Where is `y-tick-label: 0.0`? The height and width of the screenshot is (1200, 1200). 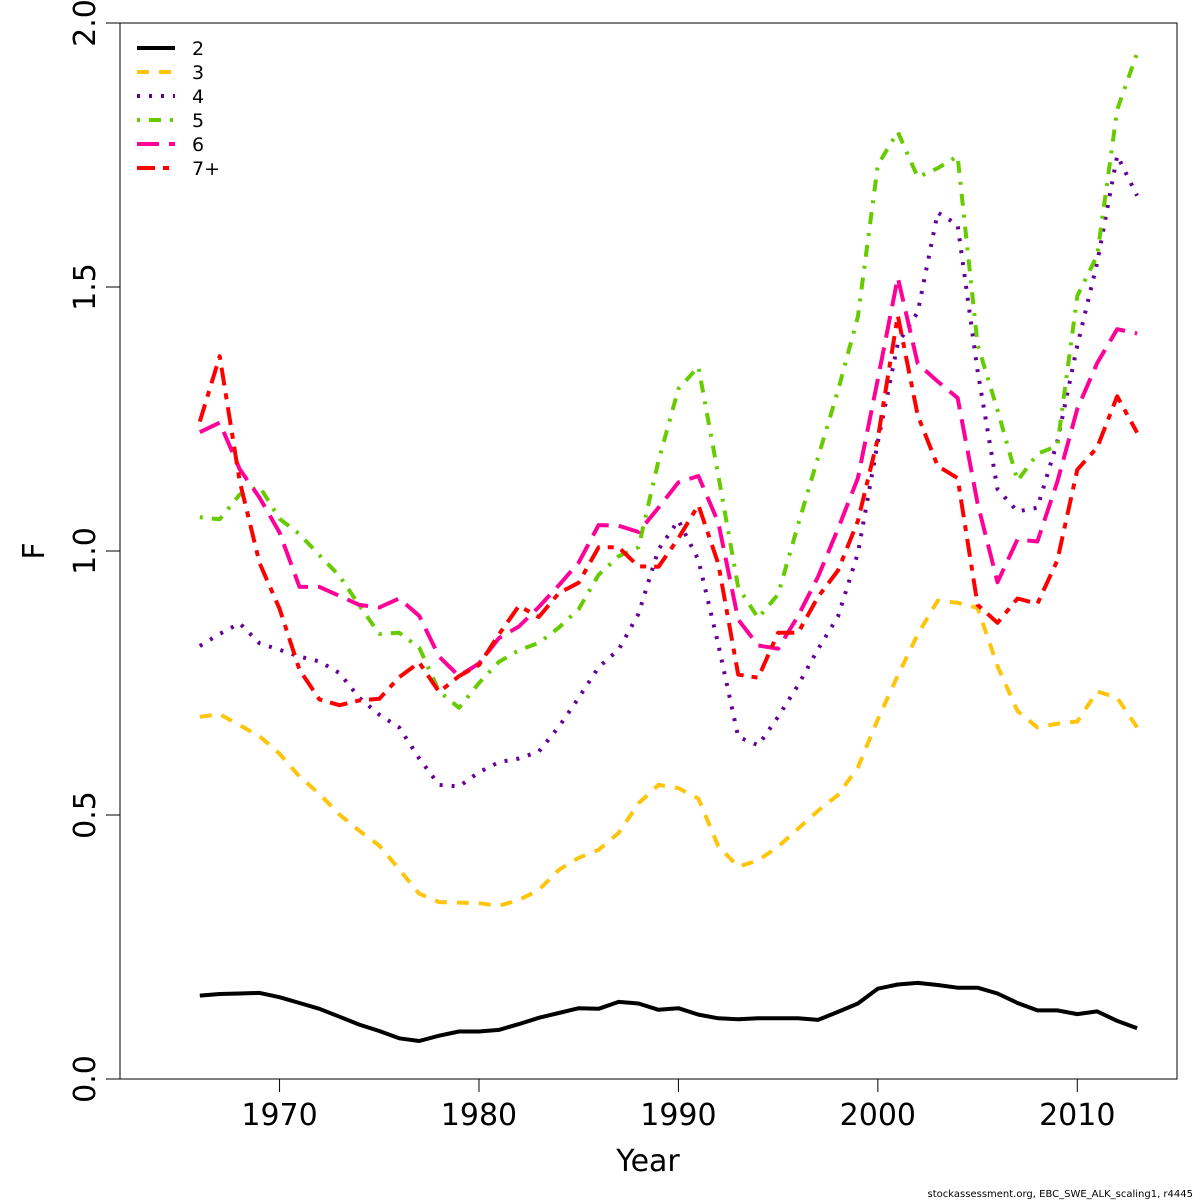 y-tick-label: 0.0 is located at coordinates (85, 1079).